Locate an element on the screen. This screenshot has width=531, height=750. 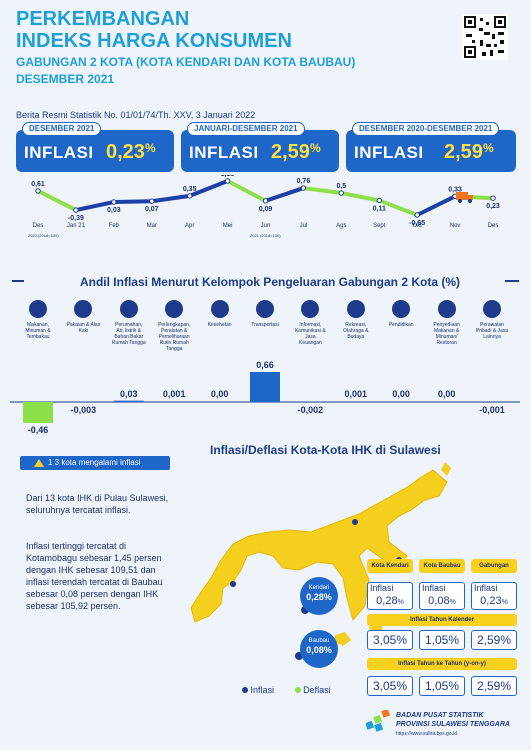
city-monthly-value: 0,08 is located at coordinates (439, 601).